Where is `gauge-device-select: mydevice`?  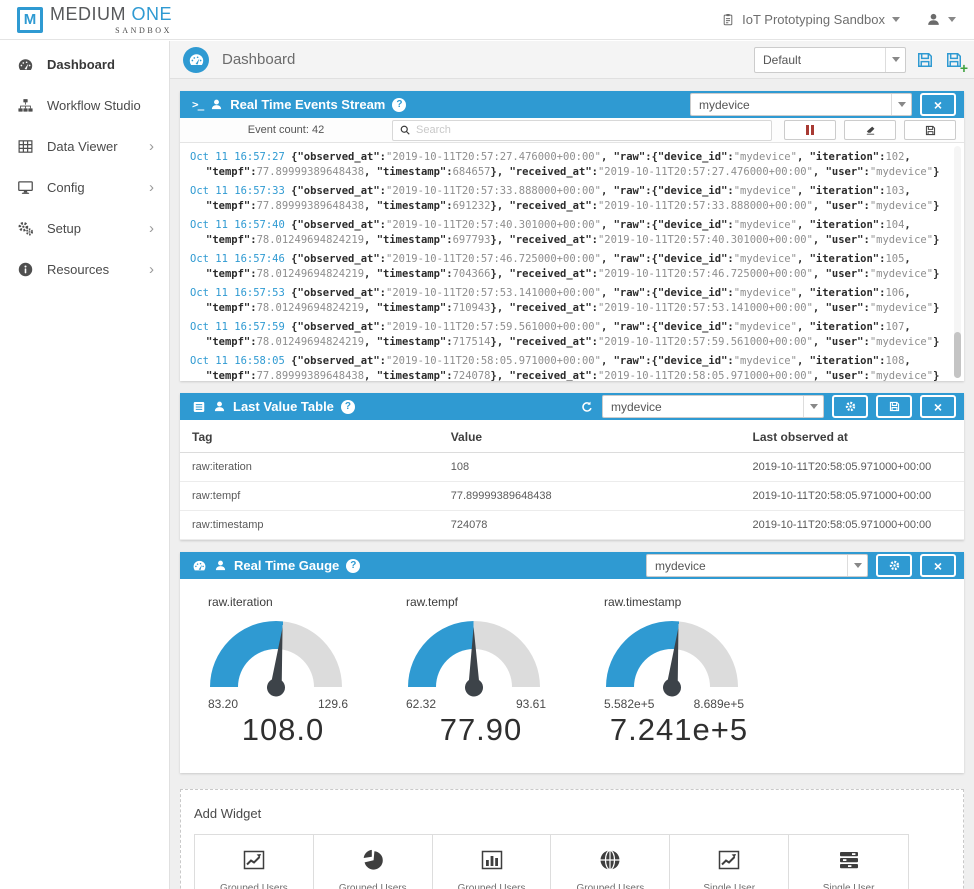
gauge-device-select: mydevice is located at coordinates (757, 565).